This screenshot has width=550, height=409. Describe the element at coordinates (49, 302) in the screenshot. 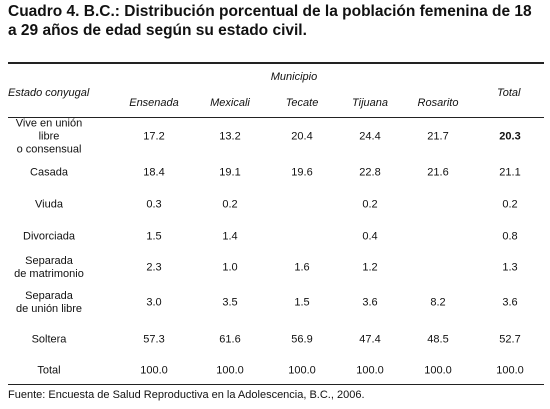

I see `row-label: Separada de unión libre` at that location.